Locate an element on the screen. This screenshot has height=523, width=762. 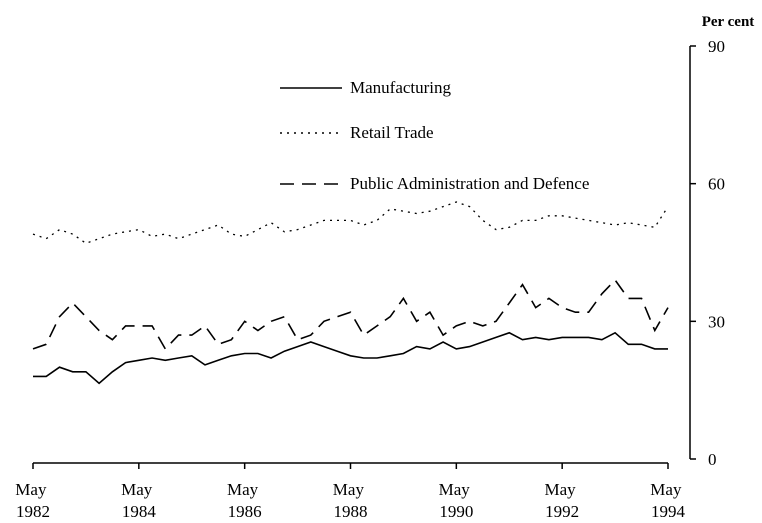
x-tick-label-year: 1986 is located at coordinates (245, 511).